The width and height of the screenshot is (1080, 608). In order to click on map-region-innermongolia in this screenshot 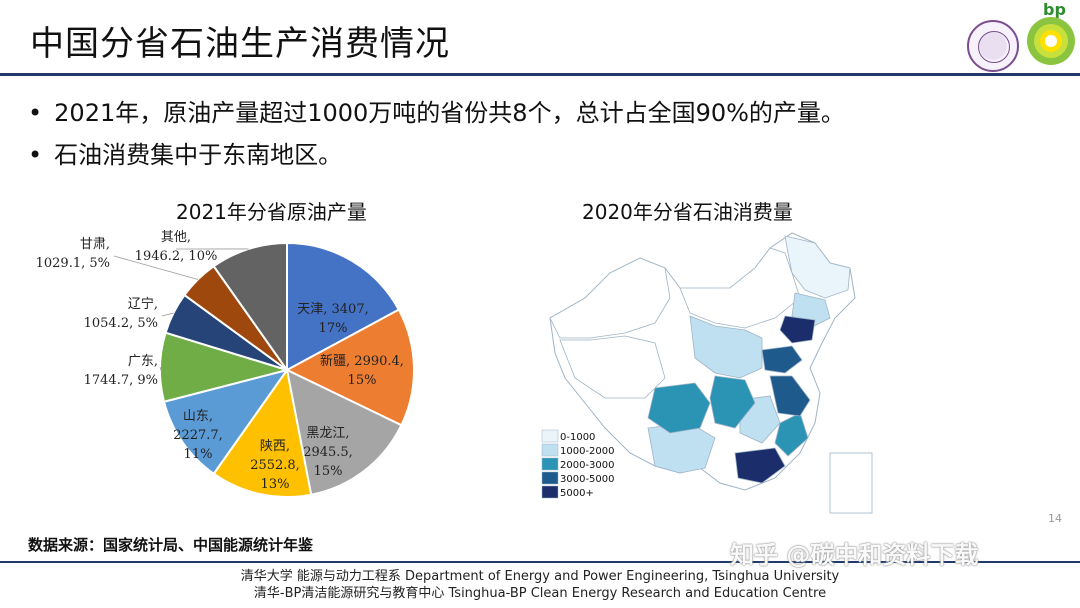, I will do `click(740, 288)`.